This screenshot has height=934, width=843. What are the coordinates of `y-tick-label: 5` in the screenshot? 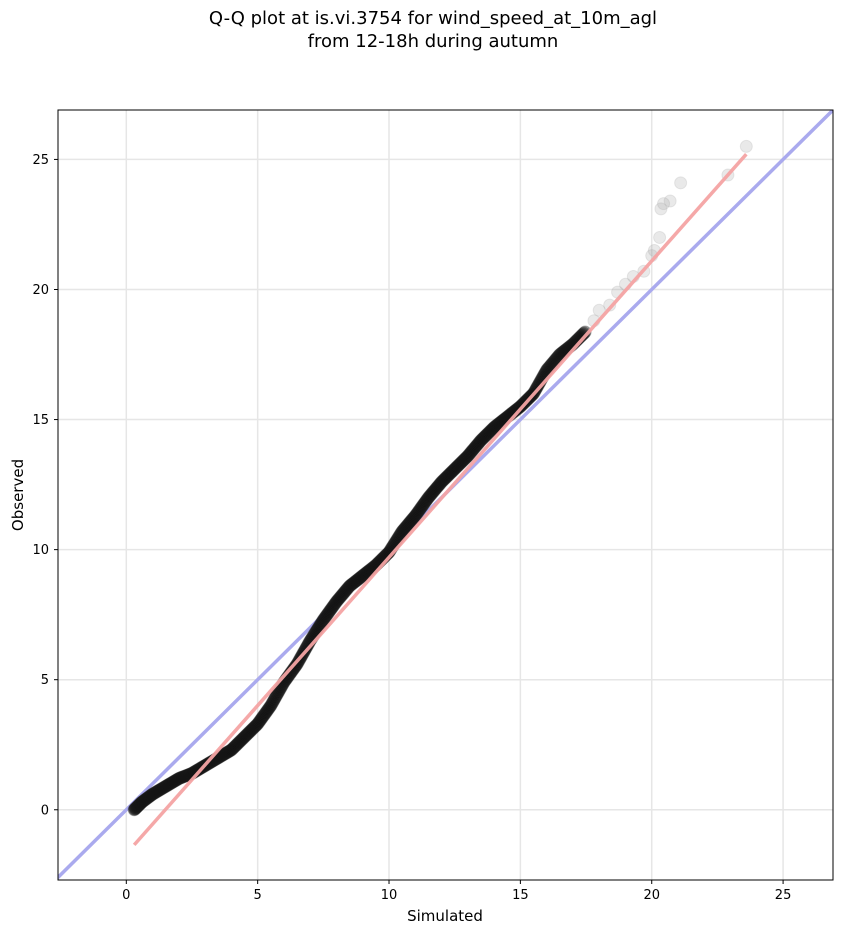 It's located at (45, 680).